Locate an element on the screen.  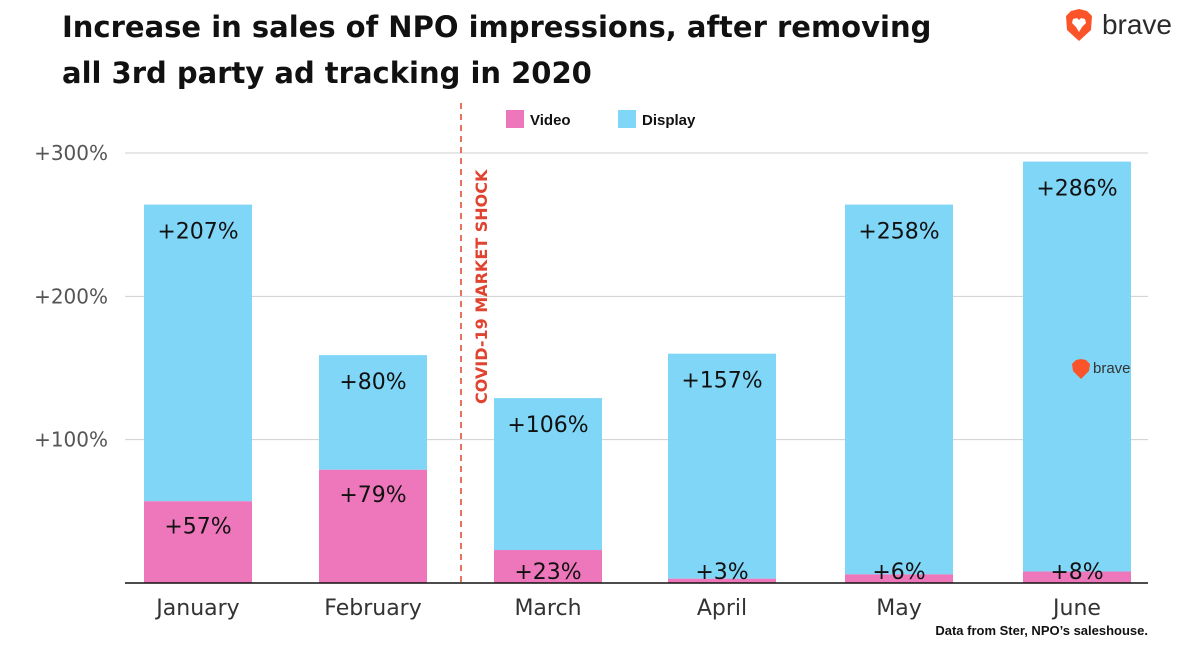
bar-video-april is located at coordinates (722, 580).